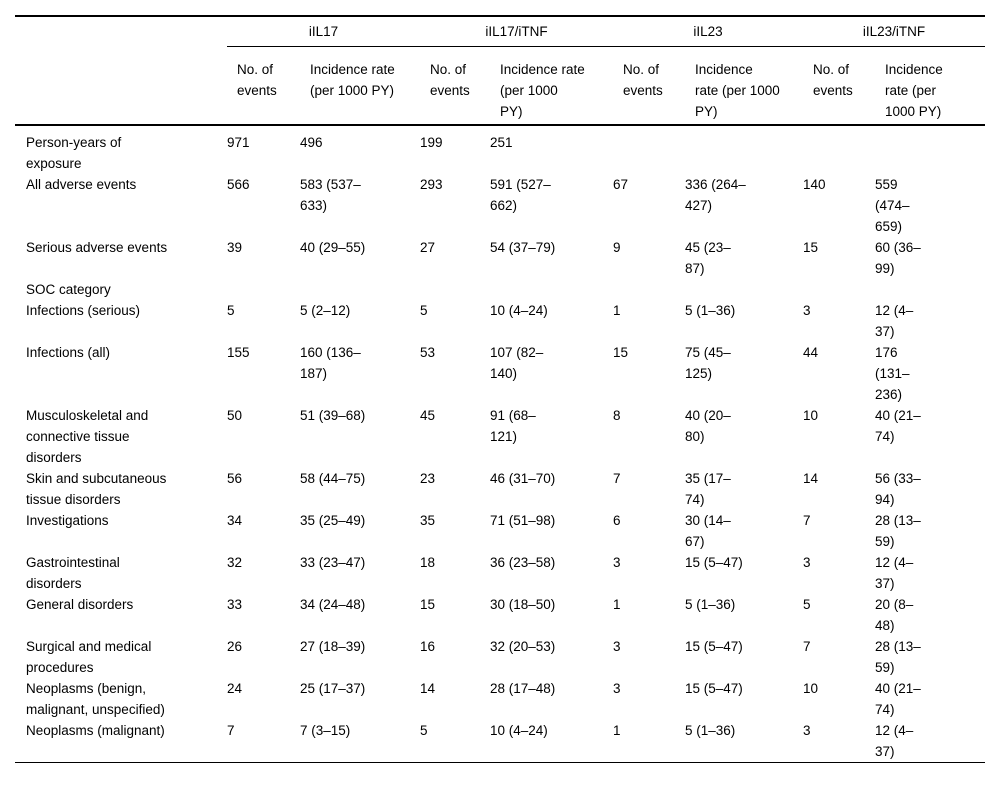  What do you see at coordinates (73, 573) in the screenshot?
I see `row-label: Gastrointestinal disorders` at bounding box center [73, 573].